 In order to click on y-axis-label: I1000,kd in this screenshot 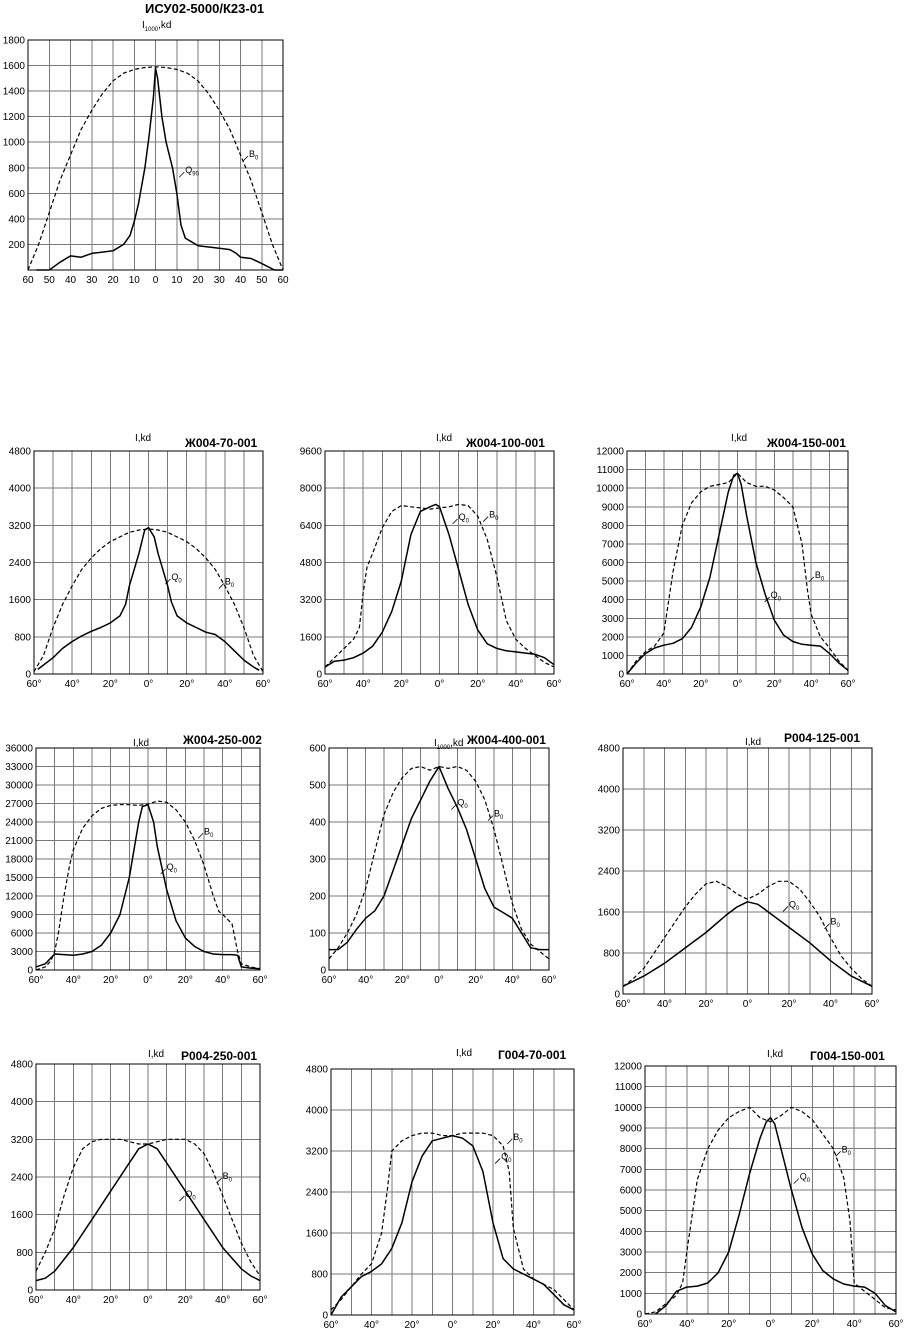, I will do `click(156, 26)`.